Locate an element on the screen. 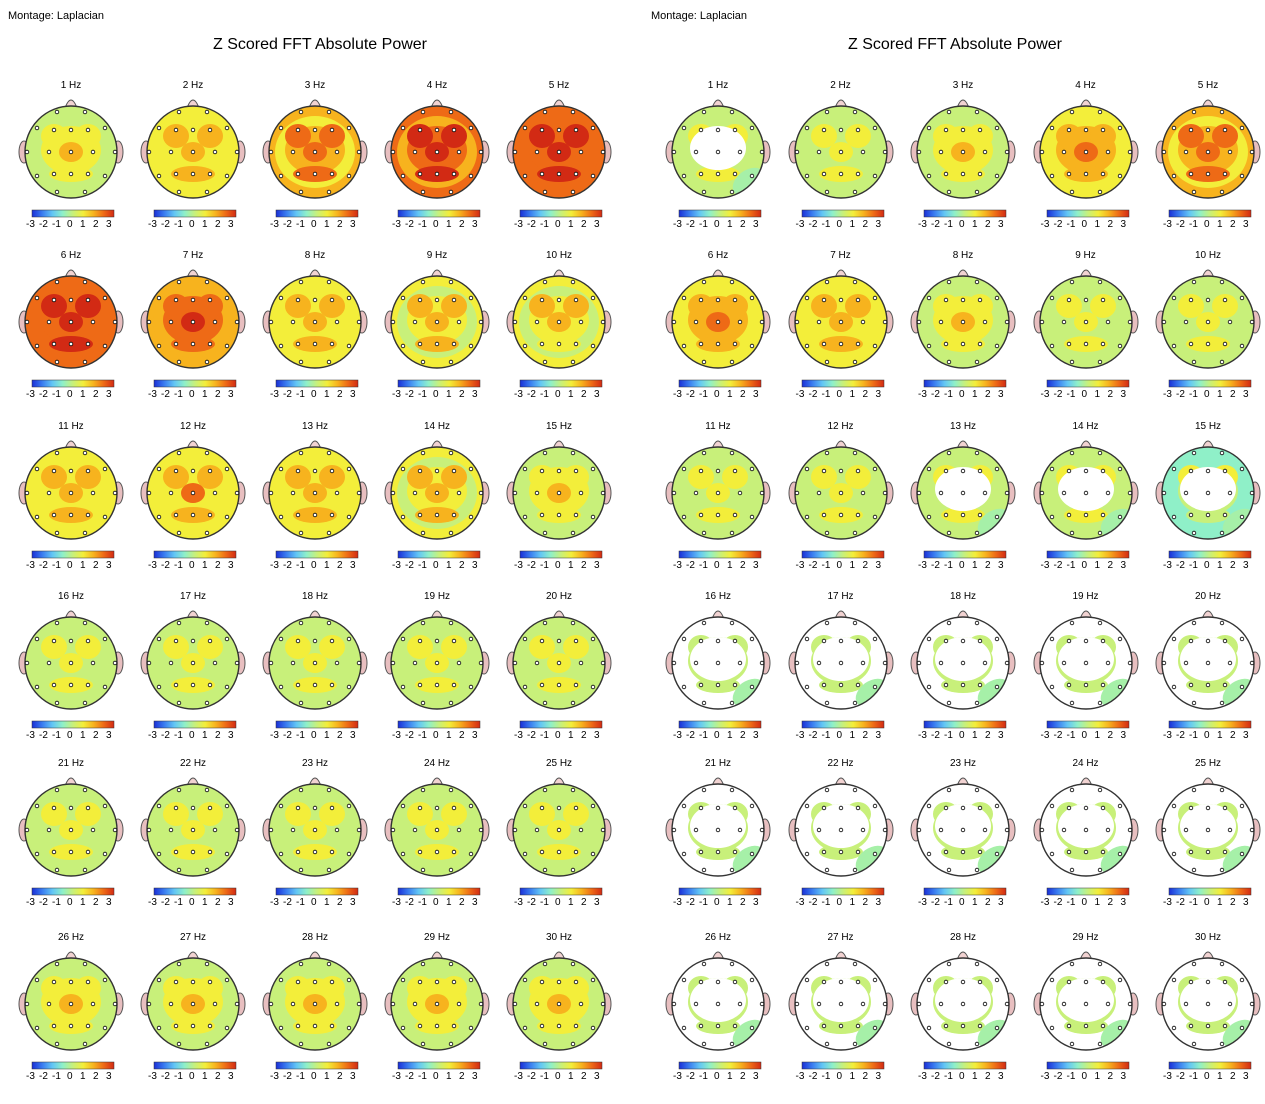  colorbar-tick-label: 1 is located at coordinates (1097, 394).